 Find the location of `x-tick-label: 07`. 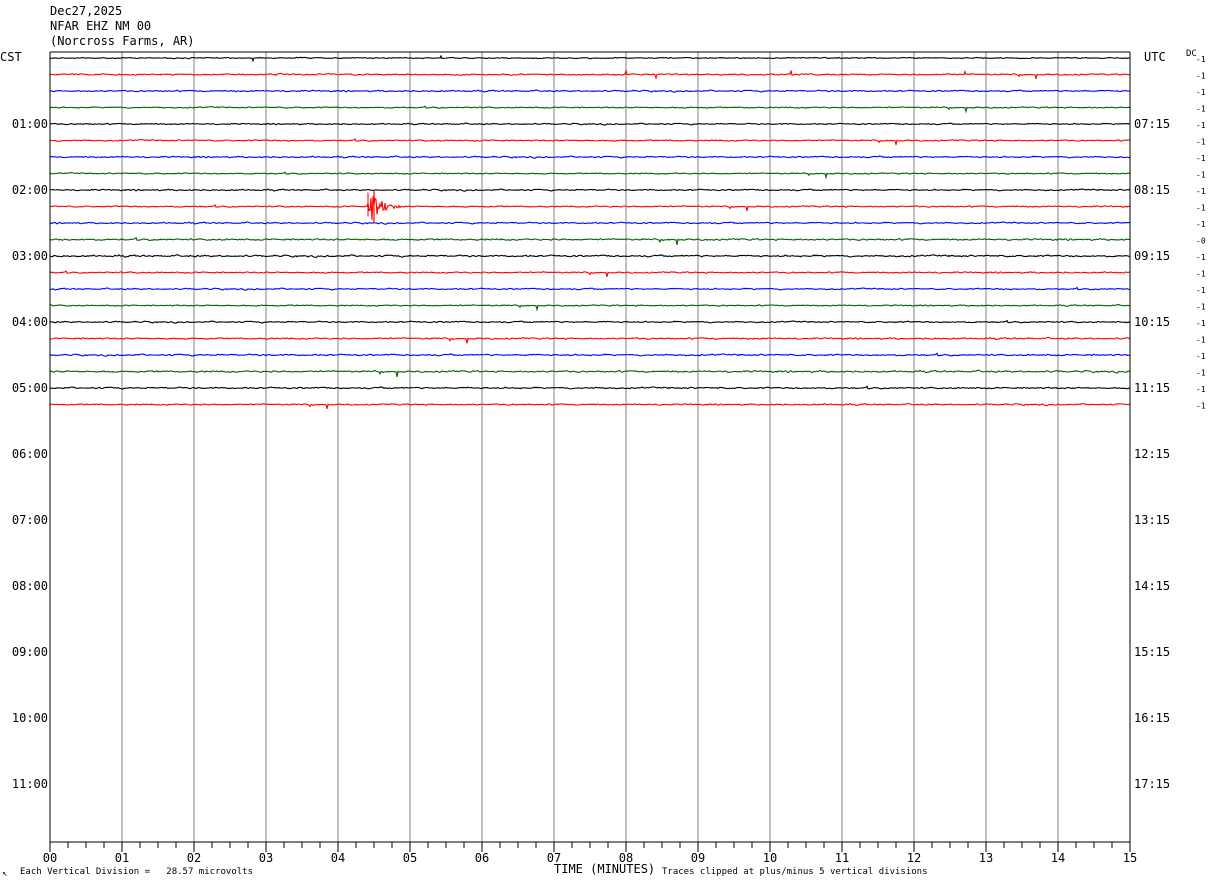

x-tick-label: 07 is located at coordinates (554, 858).